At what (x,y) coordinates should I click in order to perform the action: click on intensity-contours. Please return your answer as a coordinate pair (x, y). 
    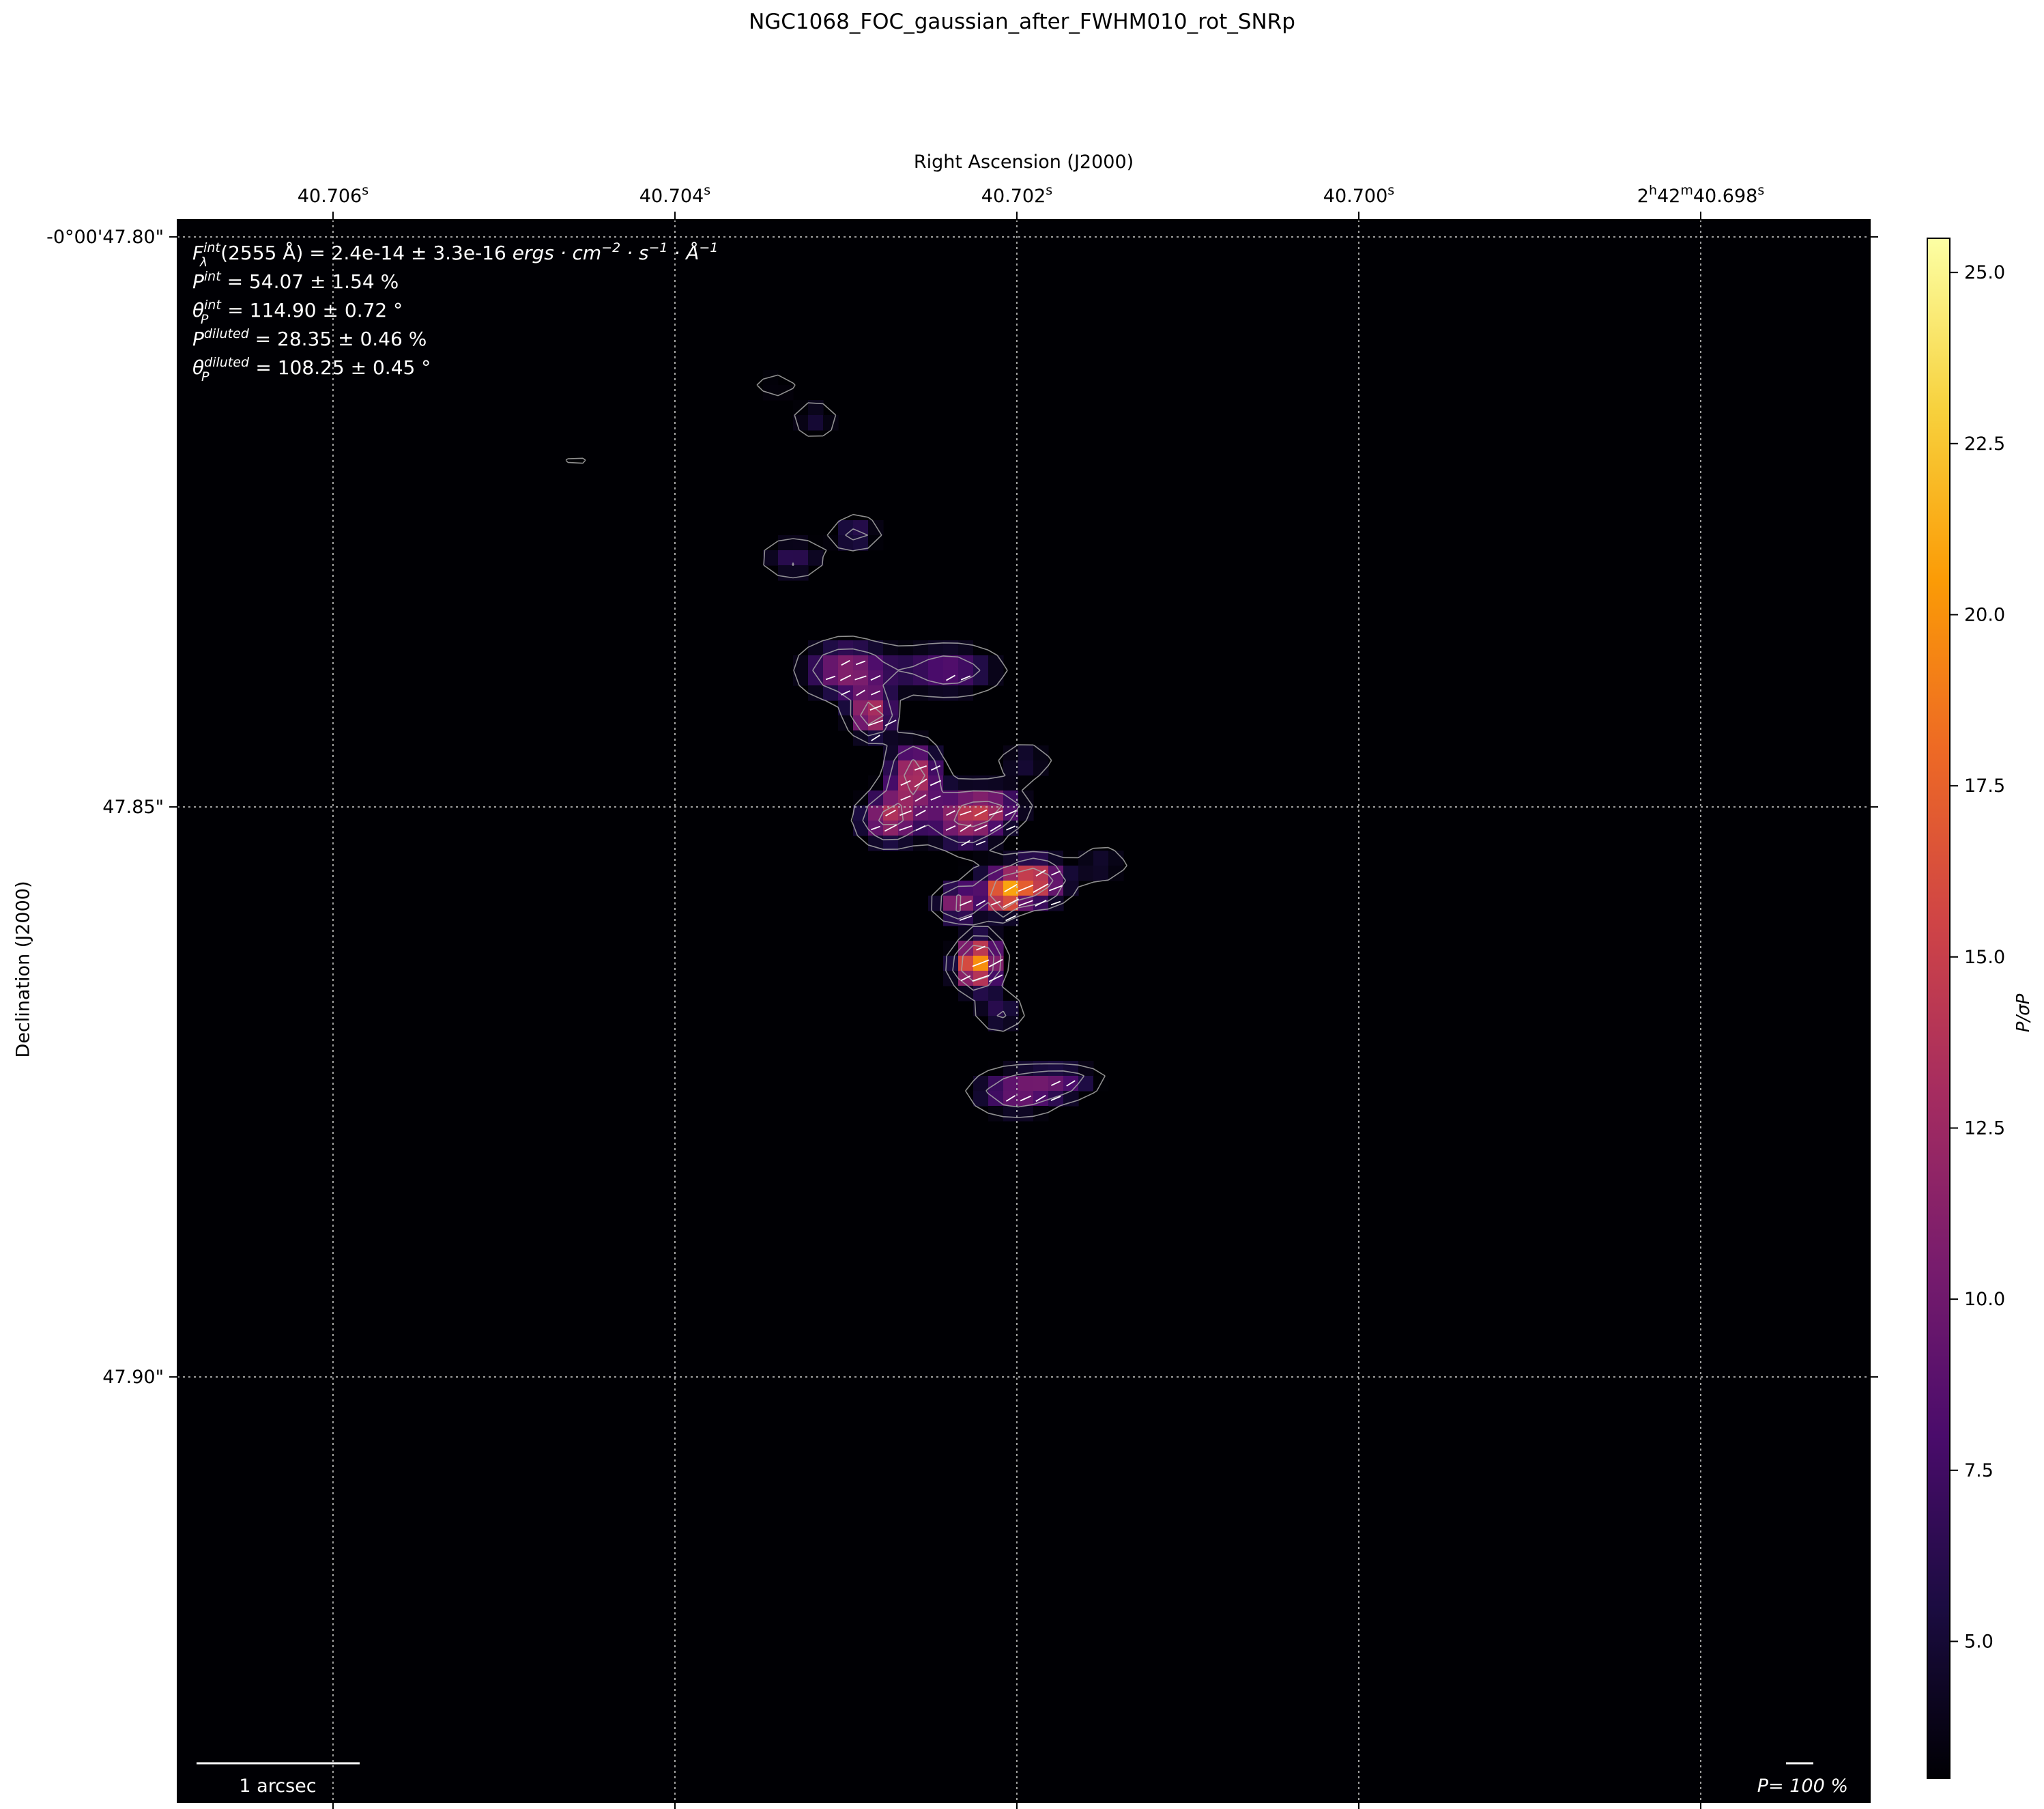
    Looking at the image, I should click on (846, 746).